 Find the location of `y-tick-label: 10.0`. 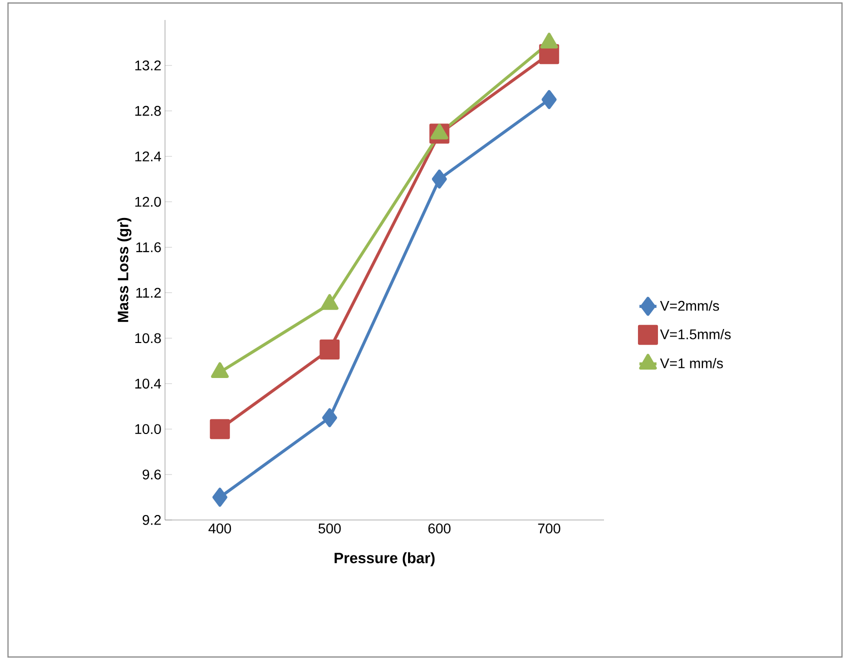

y-tick-label: 10.0 is located at coordinates (148, 429).